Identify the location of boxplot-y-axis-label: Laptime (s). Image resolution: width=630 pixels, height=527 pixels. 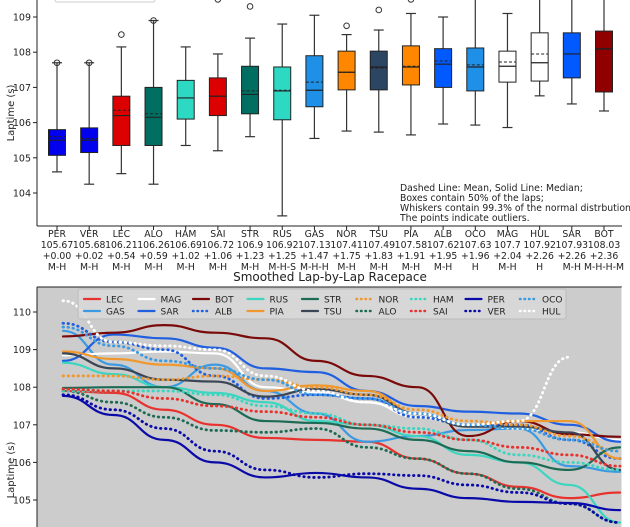
(11, 112).